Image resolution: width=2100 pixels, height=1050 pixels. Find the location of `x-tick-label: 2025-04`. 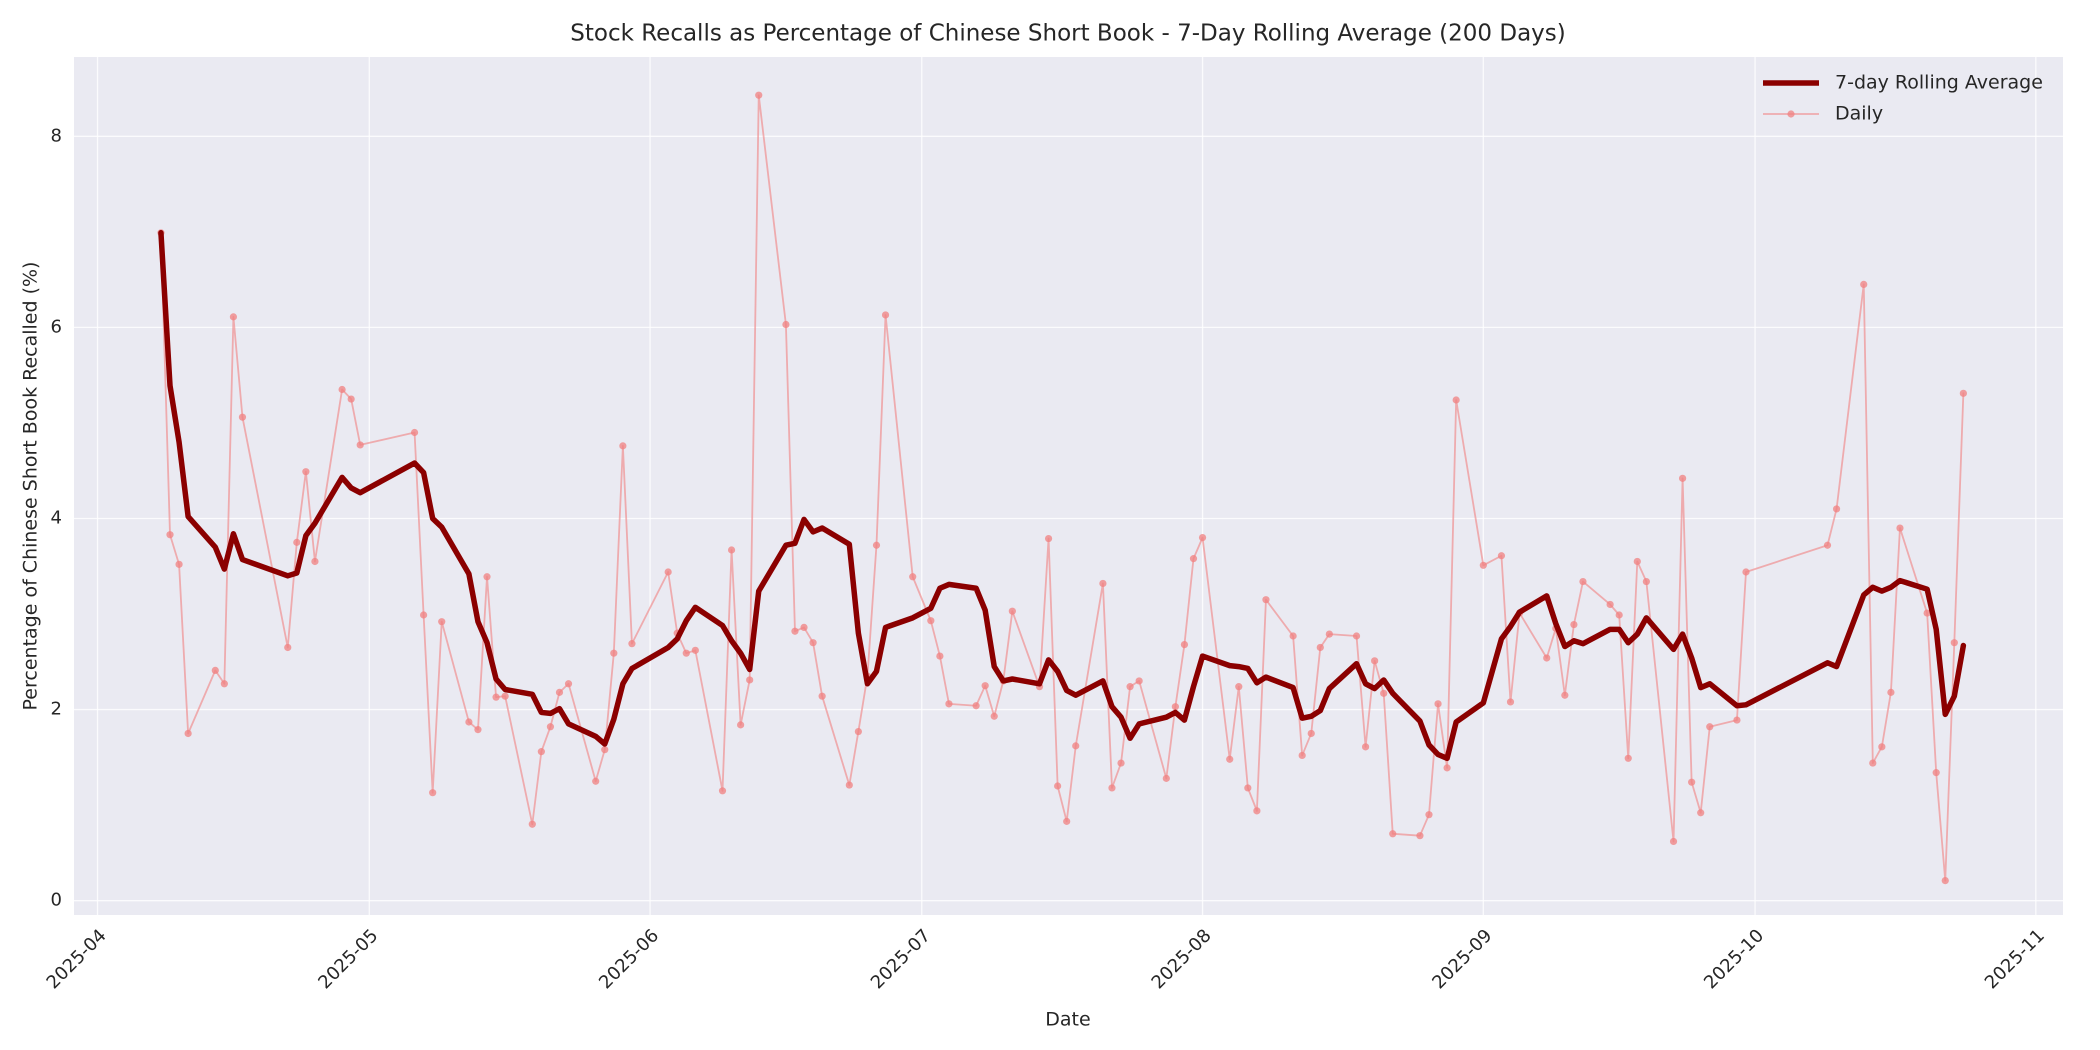

x-tick-label: 2025-04 is located at coordinates (77, 959).